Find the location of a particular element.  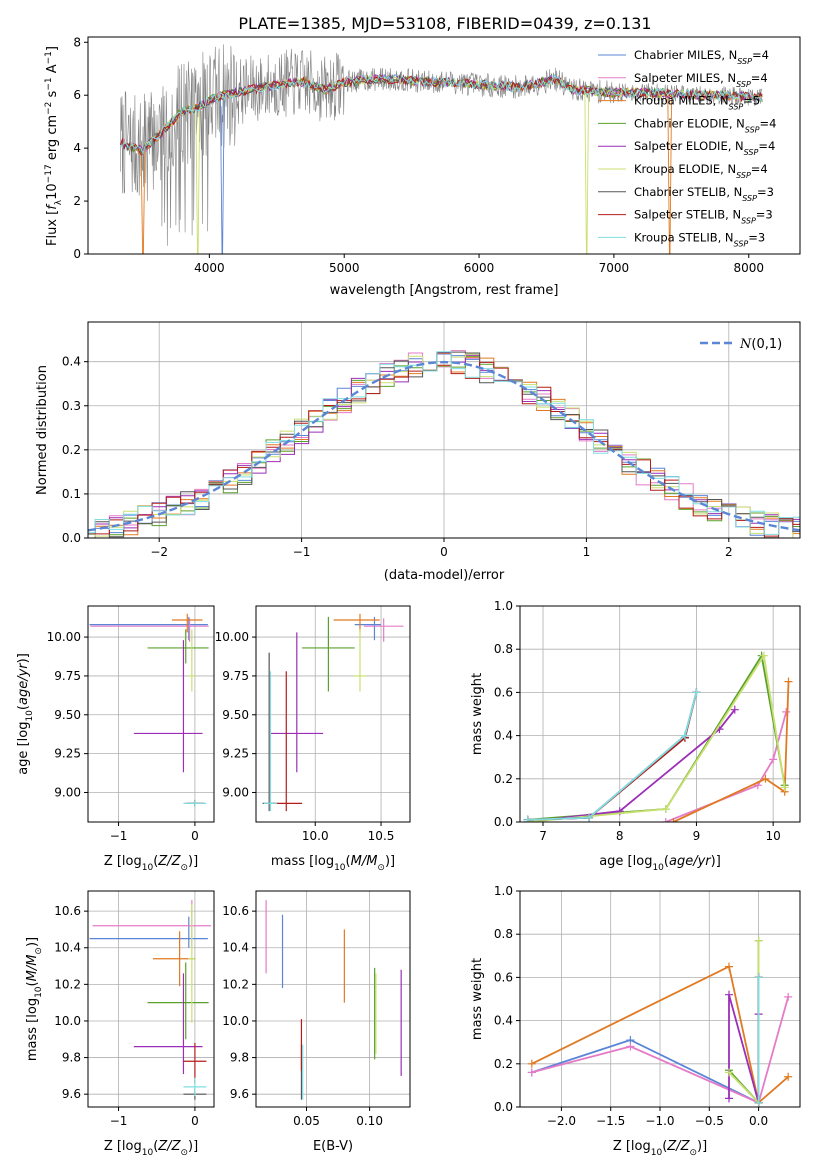

legend-entry: Salpeter ELODIE, NSSP=4 is located at coordinates (704, 148).